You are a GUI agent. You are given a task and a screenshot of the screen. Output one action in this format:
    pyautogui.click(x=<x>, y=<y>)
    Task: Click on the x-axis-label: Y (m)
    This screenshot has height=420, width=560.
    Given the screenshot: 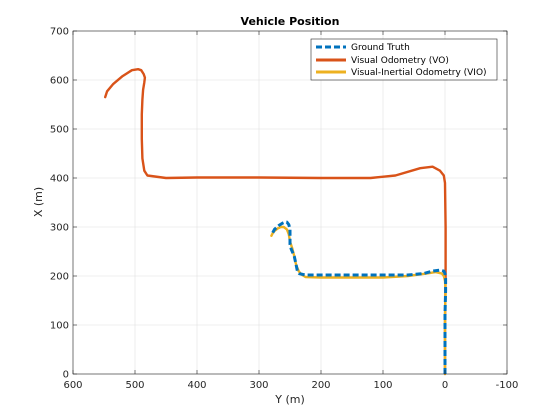 What is the action you would take?
    pyautogui.click(x=289, y=399)
    